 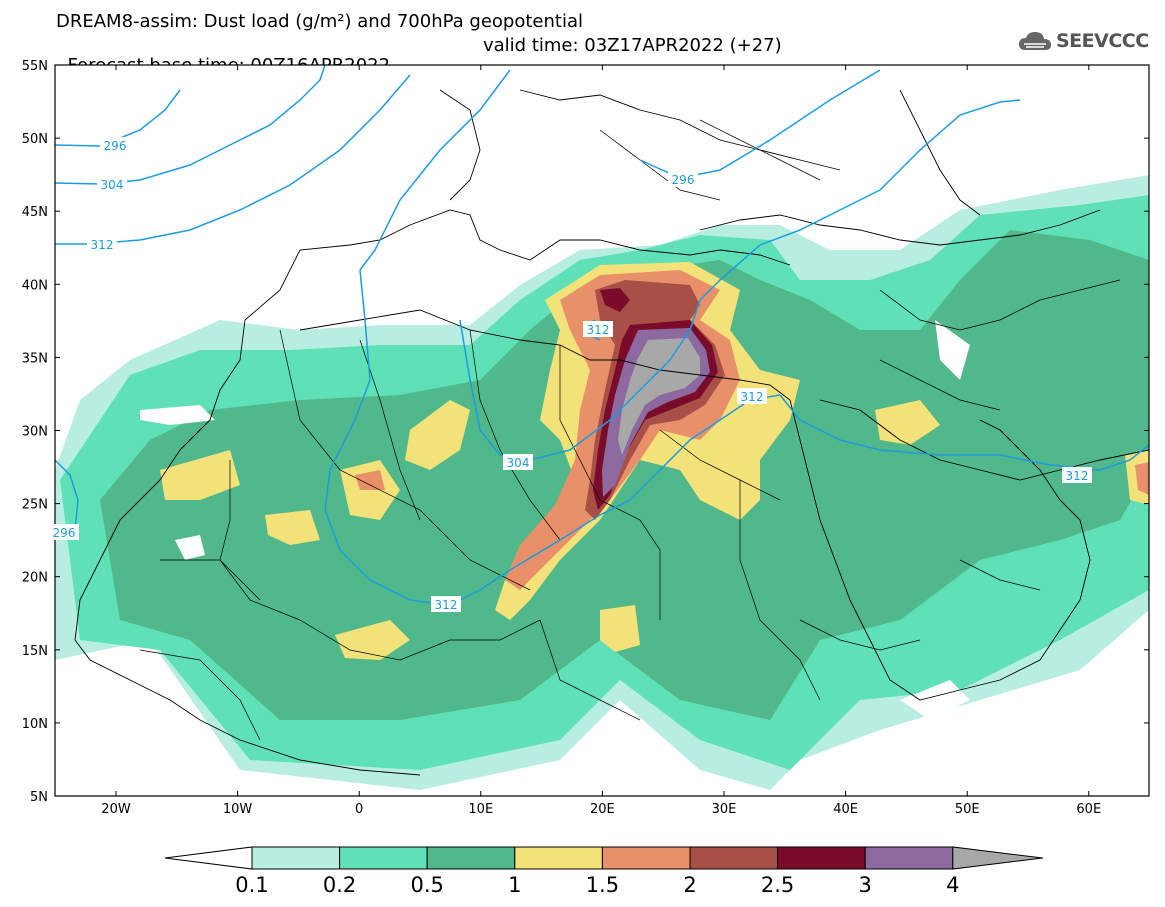 I want to click on lat-label: 45N, so click(x=35, y=212).